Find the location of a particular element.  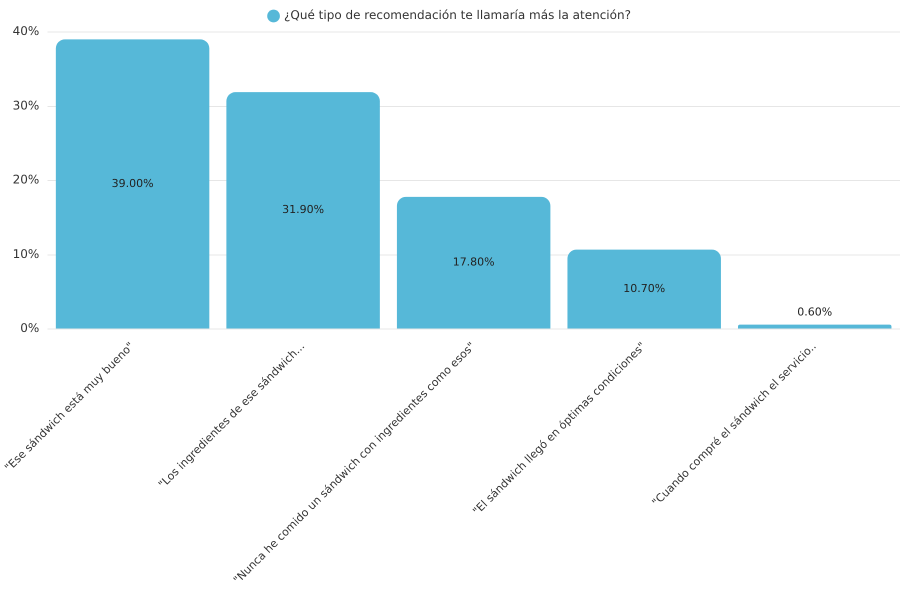

legend-label: ¿Qué tipo de recomendación te llamaría más la atención? is located at coordinates (457, 15).